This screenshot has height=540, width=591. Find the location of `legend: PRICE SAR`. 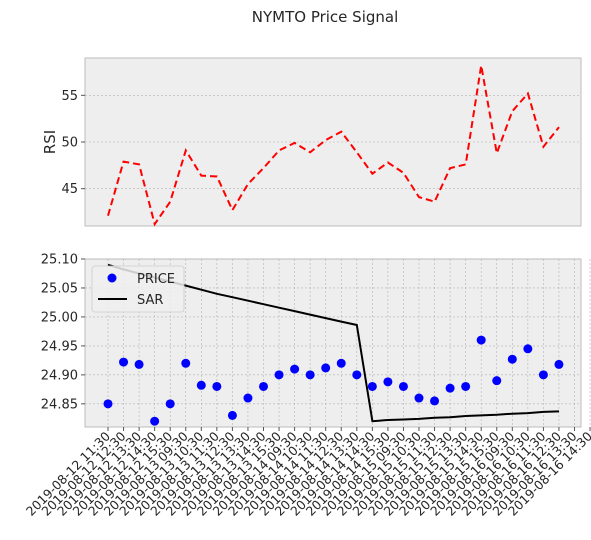

legend: PRICE SAR is located at coordinates (138, 289).